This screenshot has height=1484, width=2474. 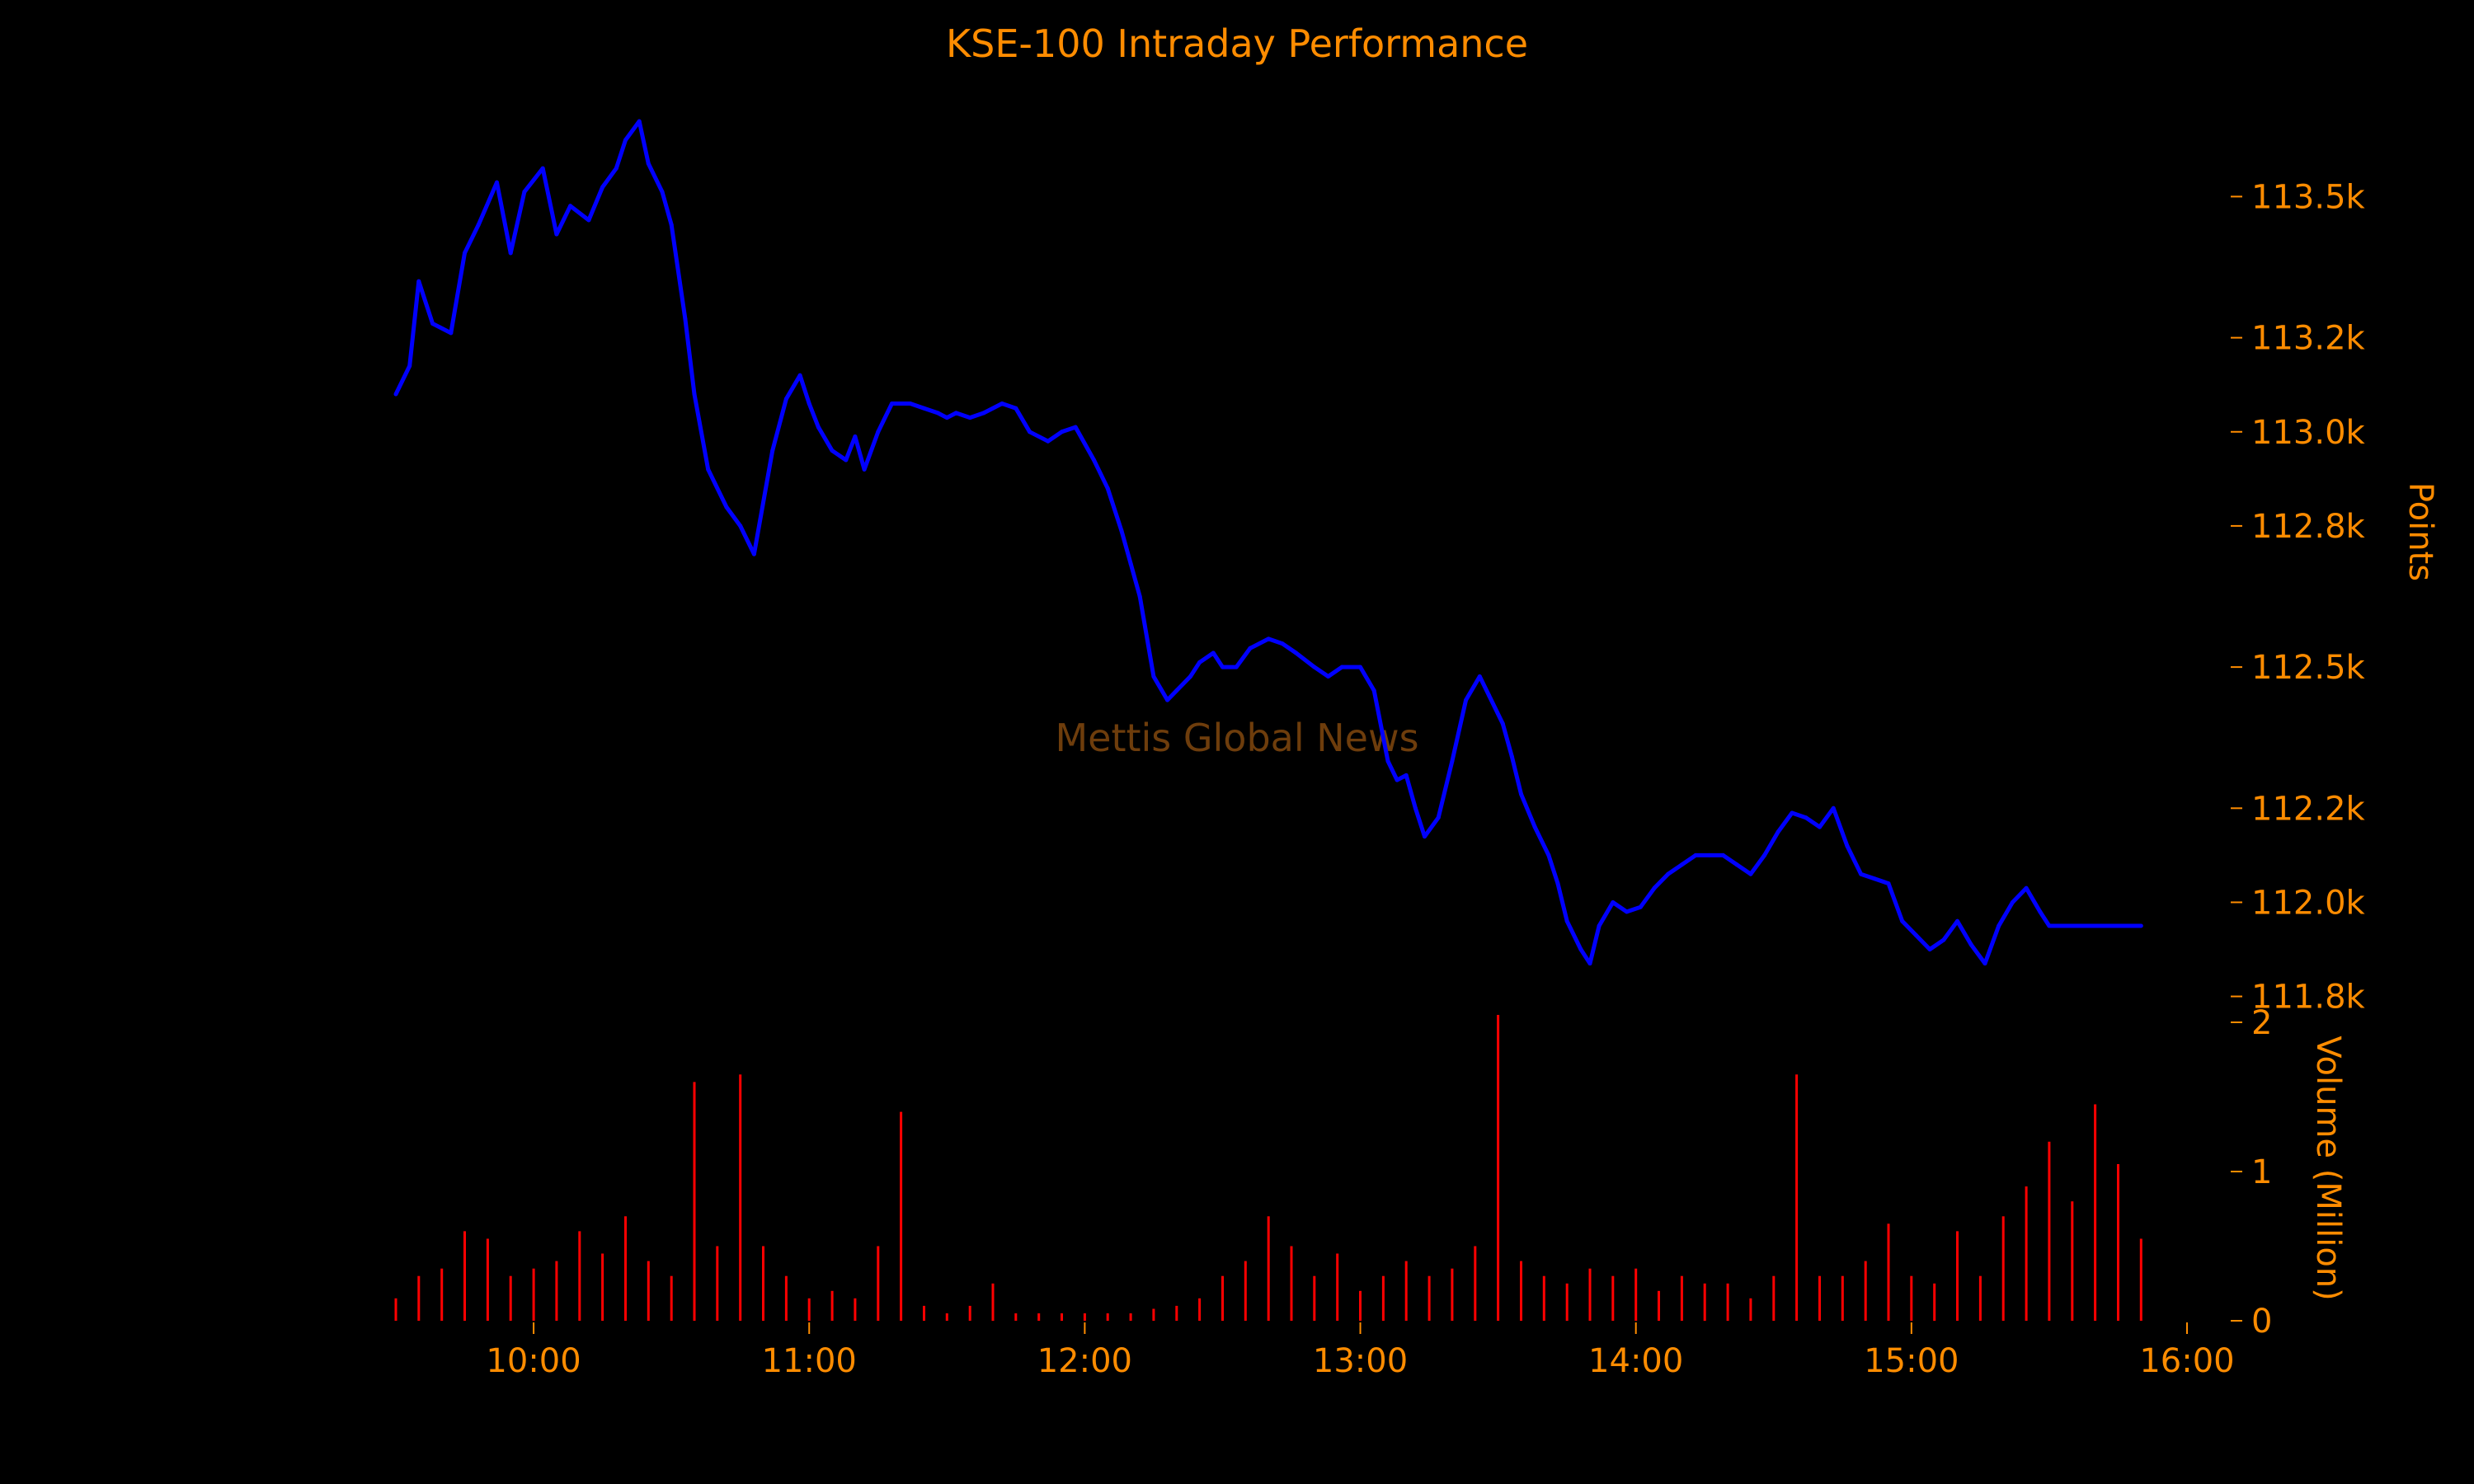 I want to click on volume-bars, so click(x=1268, y=1168).